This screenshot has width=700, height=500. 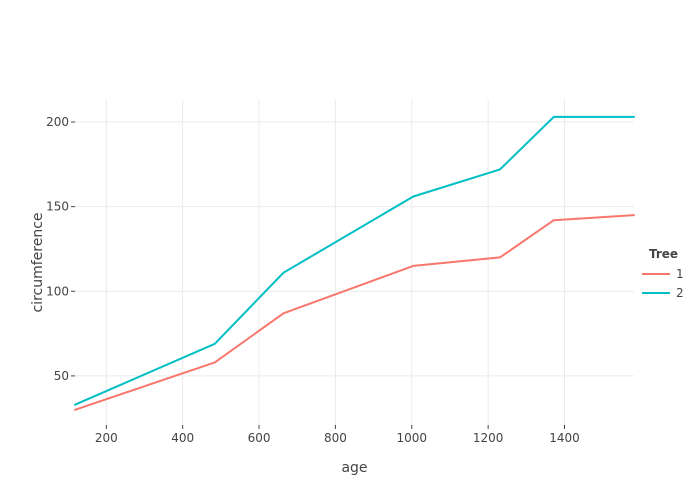 What do you see at coordinates (354, 468) in the screenshot?
I see `x-axis-title: age` at bounding box center [354, 468].